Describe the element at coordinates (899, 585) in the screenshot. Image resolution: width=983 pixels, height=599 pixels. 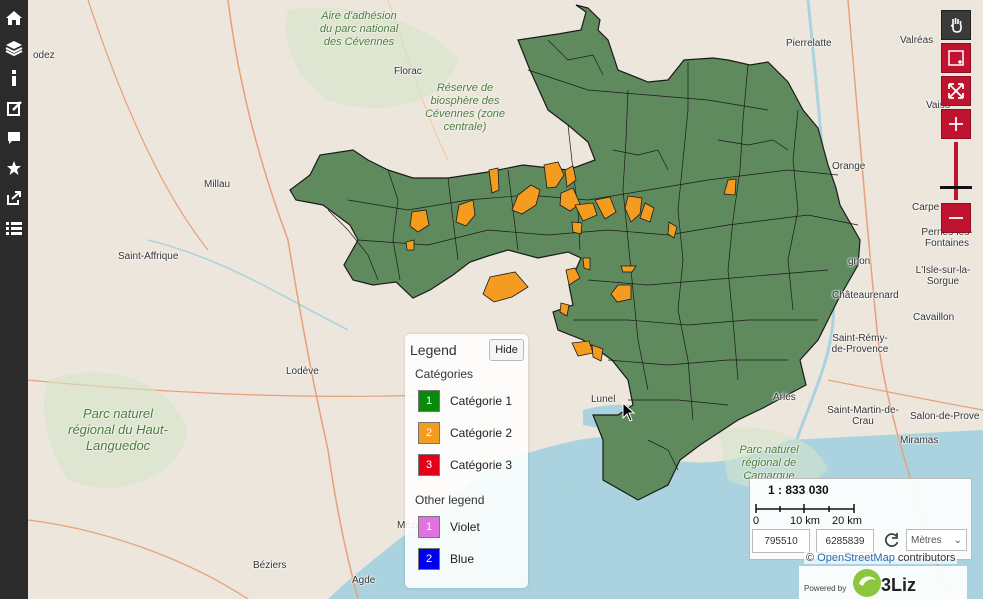
I see `brand-name: 3Liz` at that location.